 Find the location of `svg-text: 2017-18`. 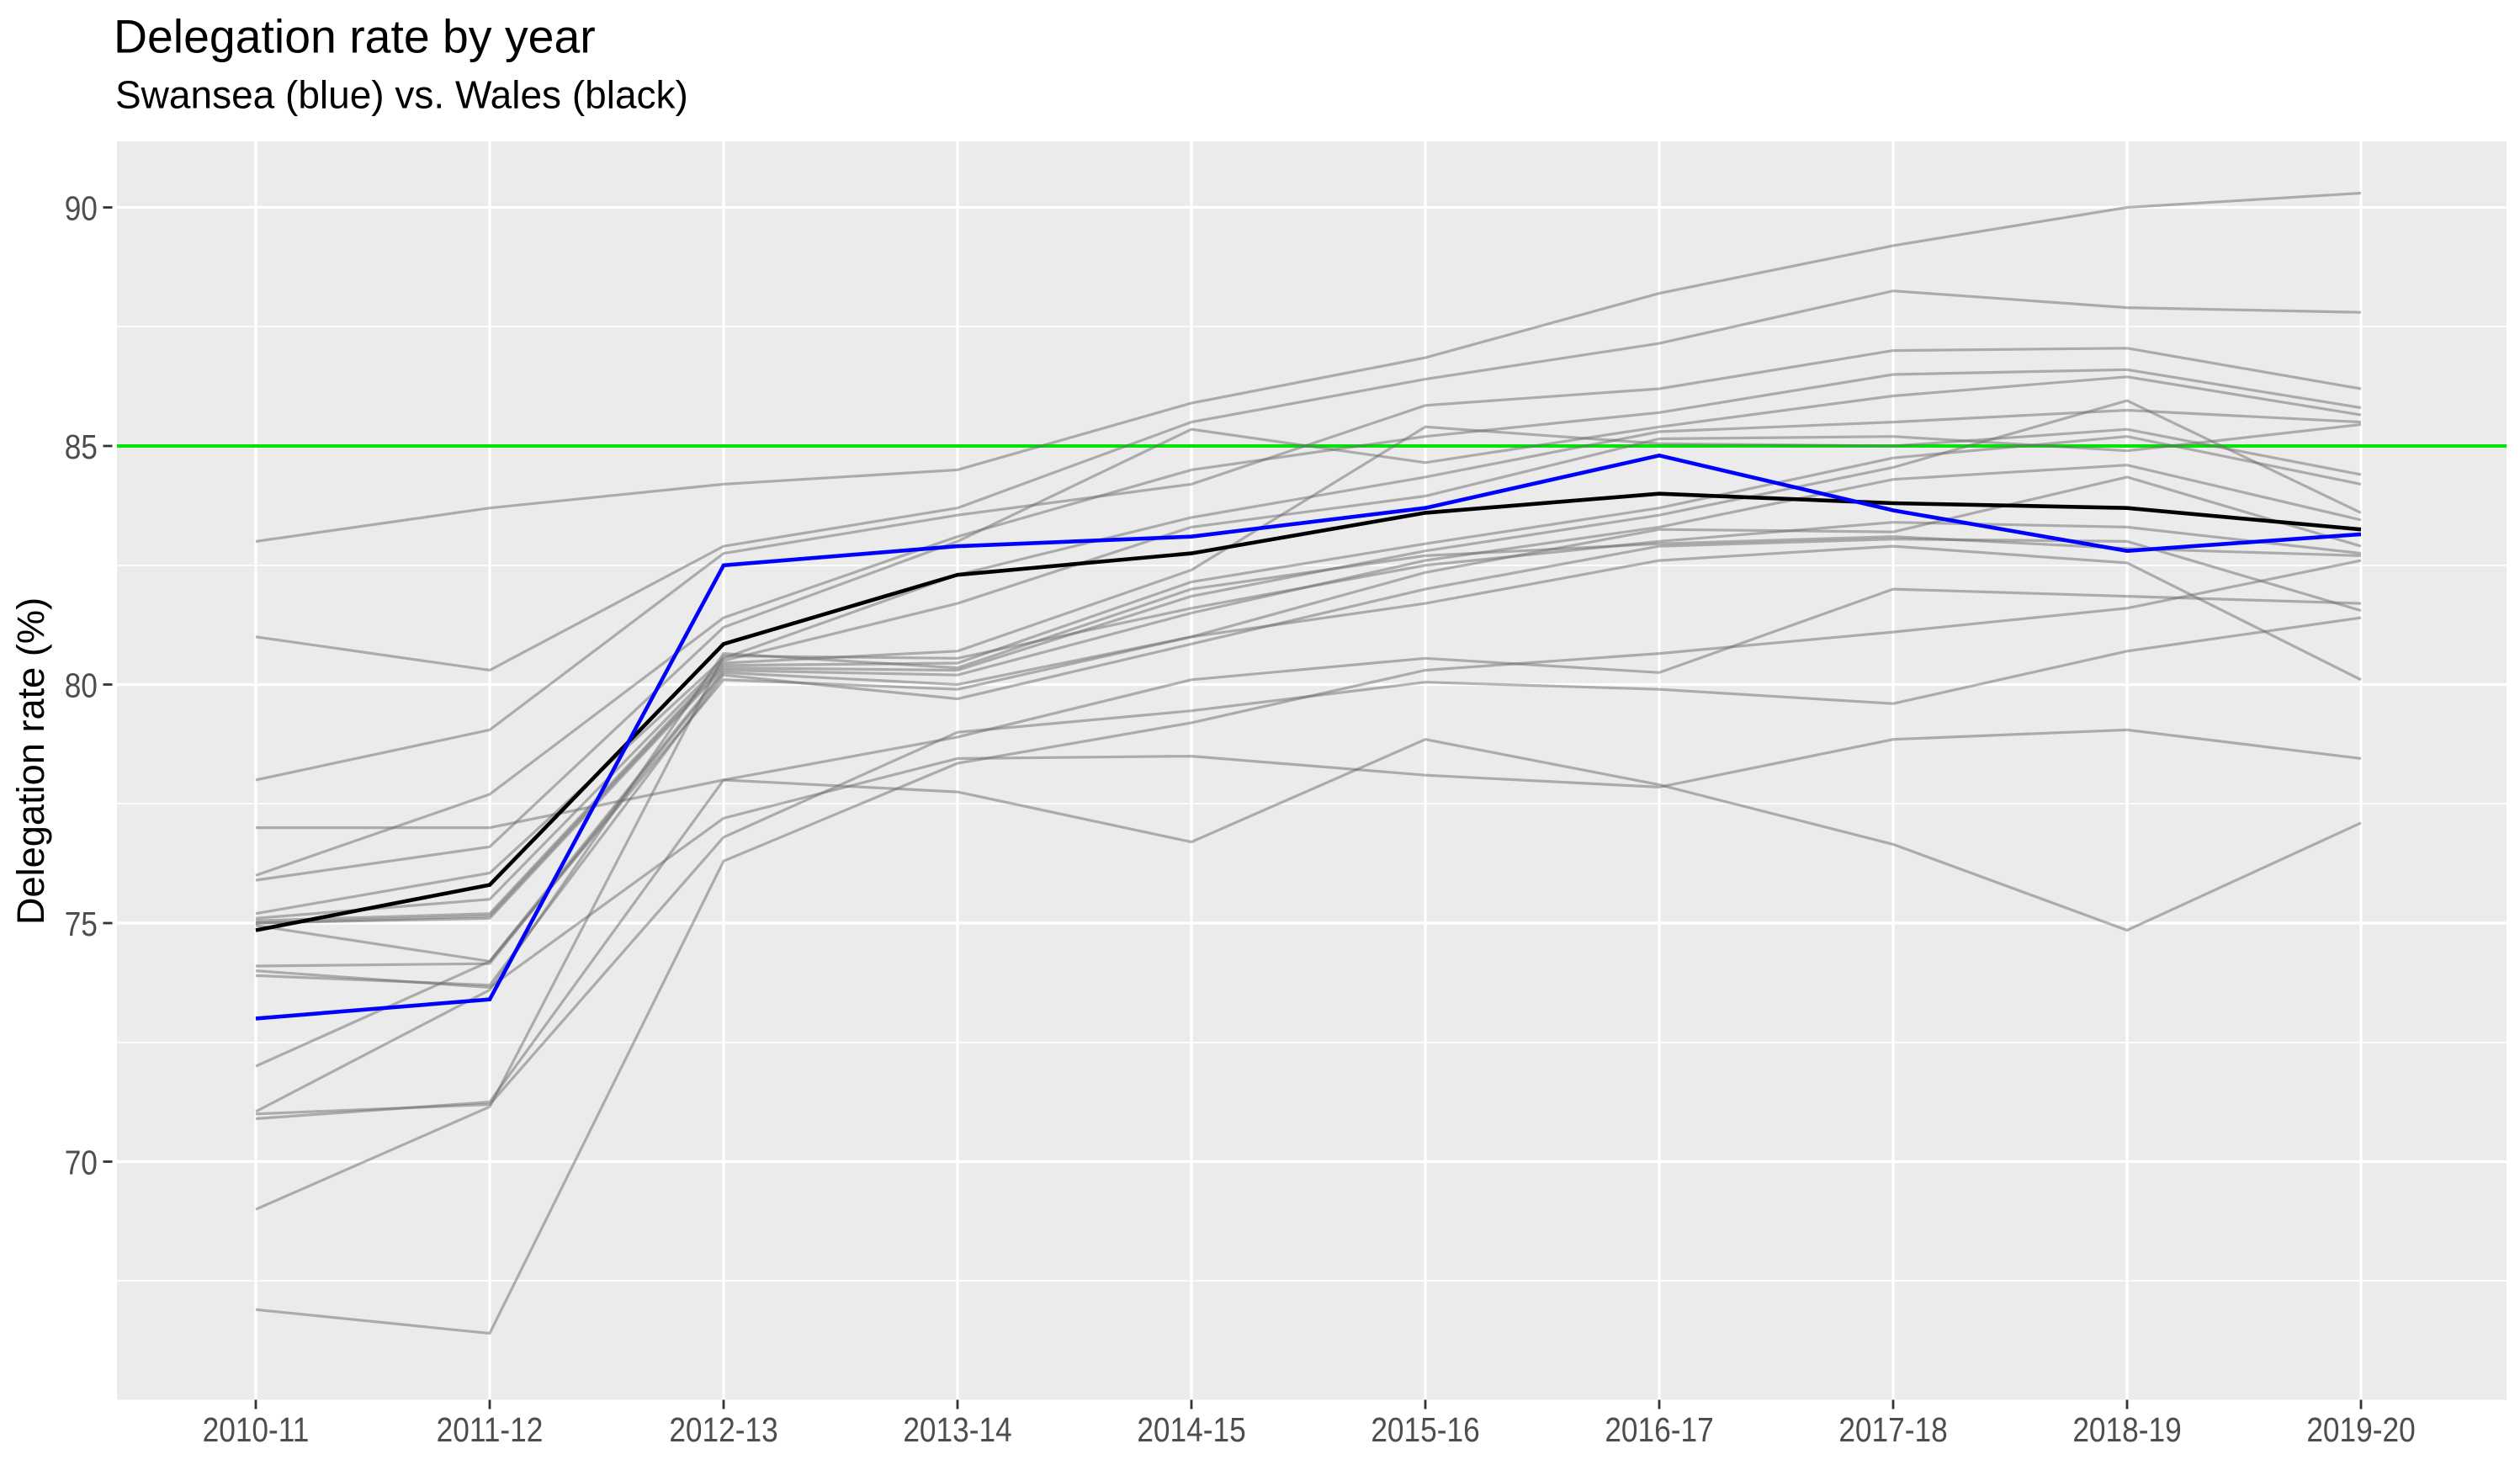

svg-text: 2017-18 is located at coordinates (1892, 1430).